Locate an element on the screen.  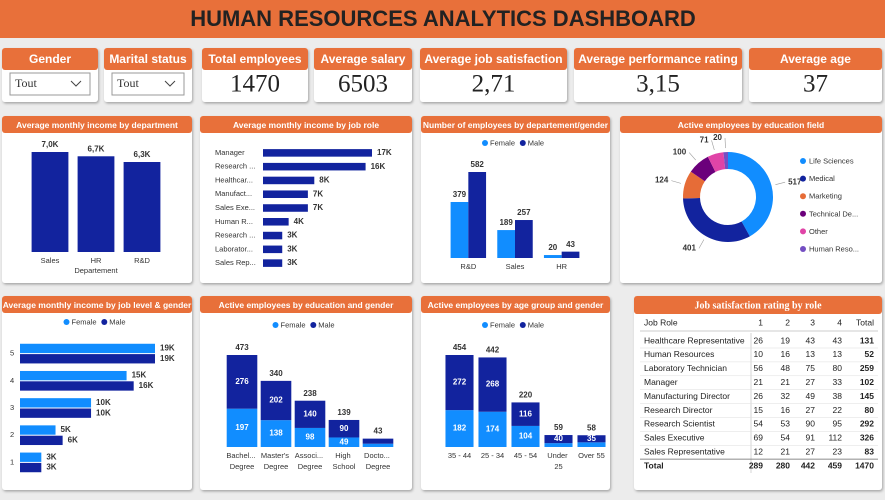
header-bar is located at coordinates (442, 19).